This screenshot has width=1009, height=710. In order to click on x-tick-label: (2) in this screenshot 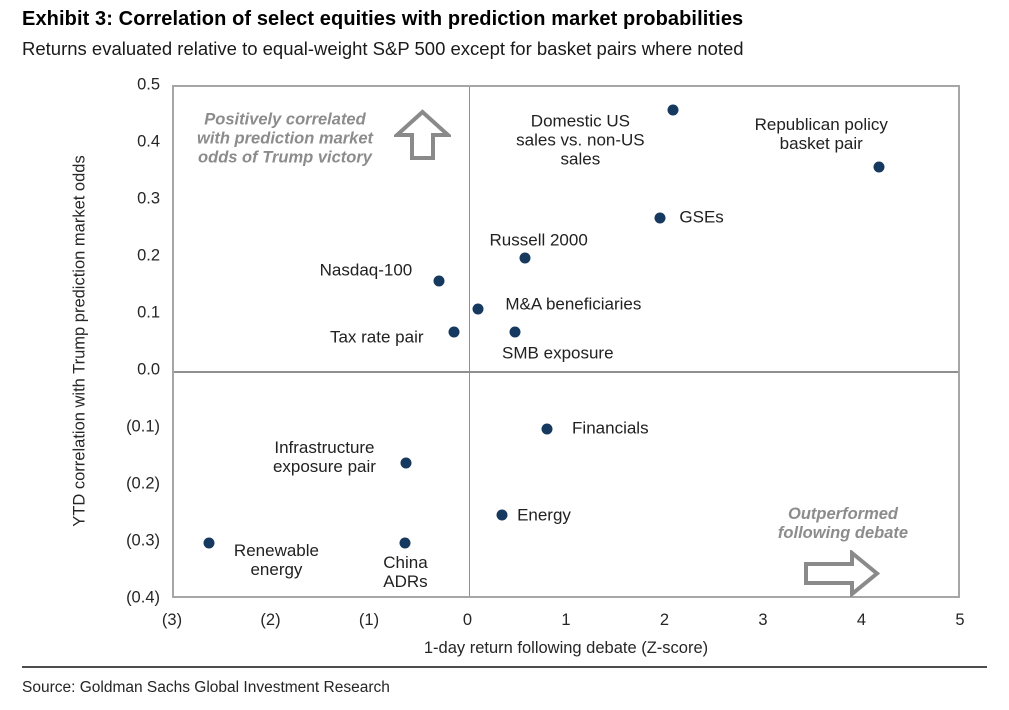, I will do `click(270, 620)`.